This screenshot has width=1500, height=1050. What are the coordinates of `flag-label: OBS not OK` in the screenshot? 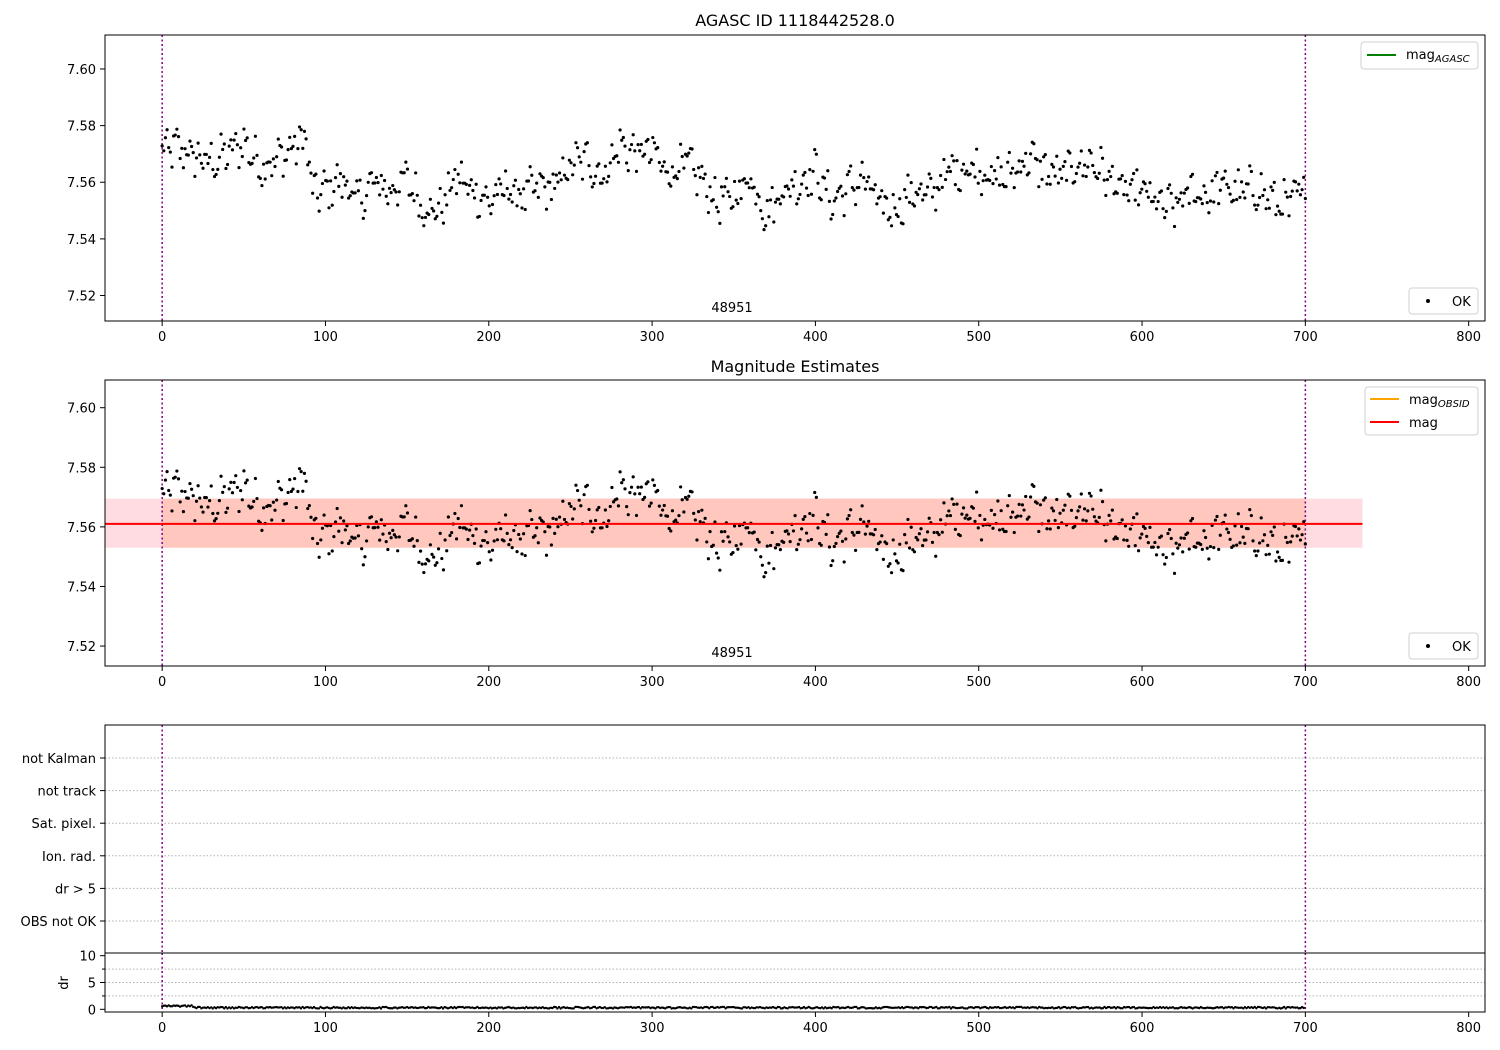 It's located at (59, 922).